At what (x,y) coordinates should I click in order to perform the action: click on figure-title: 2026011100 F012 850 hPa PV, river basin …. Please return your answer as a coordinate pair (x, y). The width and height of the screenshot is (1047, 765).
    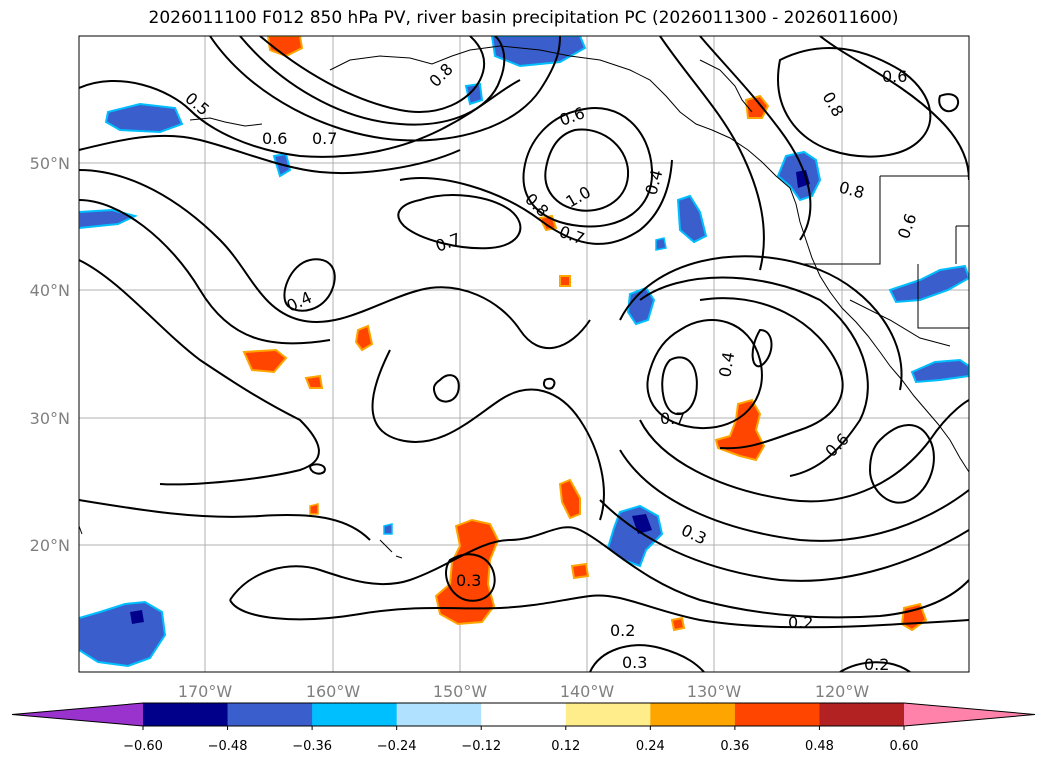
    Looking at the image, I should click on (523, 18).